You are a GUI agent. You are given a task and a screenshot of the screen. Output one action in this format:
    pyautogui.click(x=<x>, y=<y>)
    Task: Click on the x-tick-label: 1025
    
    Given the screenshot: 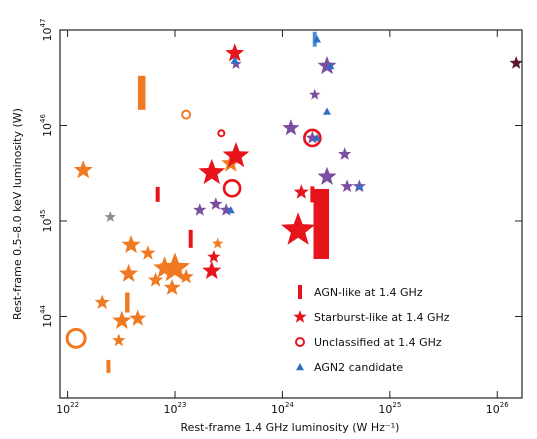 What is the action you would take?
    pyautogui.click(x=389, y=408)
    